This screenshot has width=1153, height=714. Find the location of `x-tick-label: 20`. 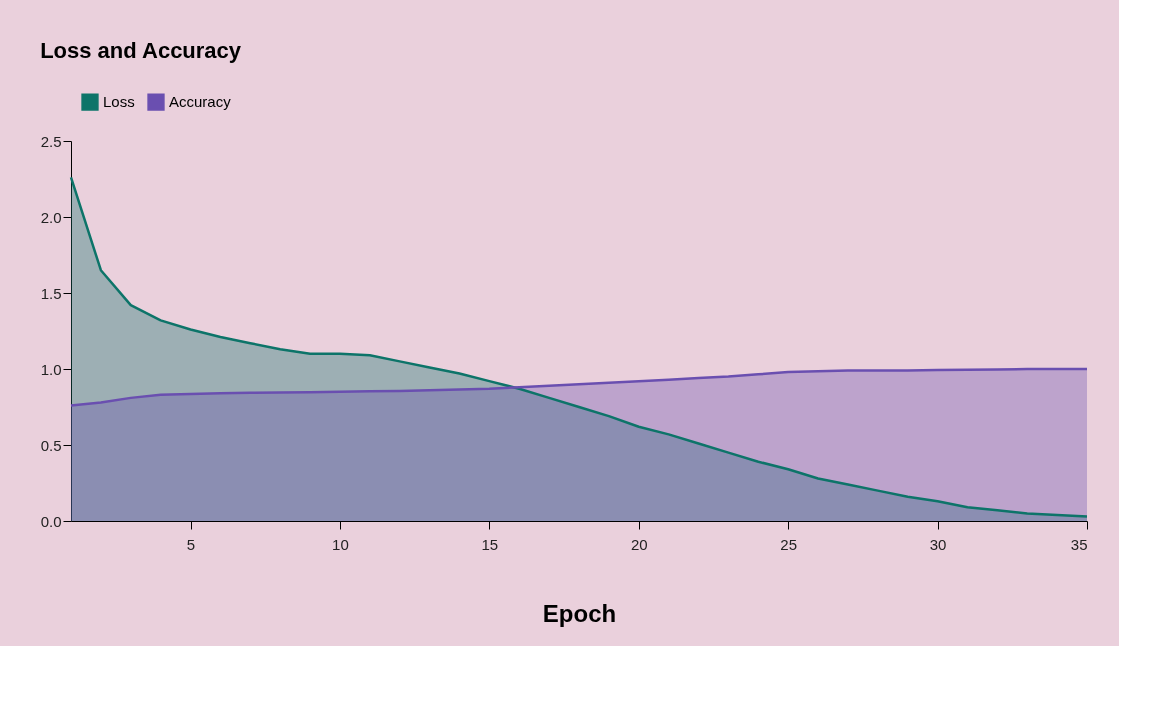

x-tick-label: 20 is located at coordinates (639, 544).